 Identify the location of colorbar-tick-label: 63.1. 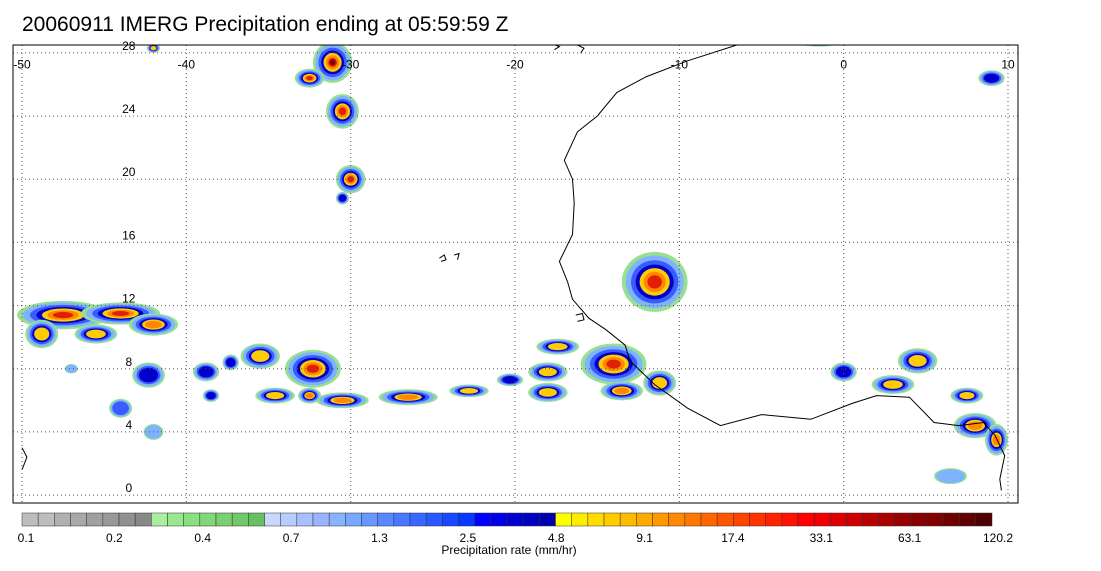
(909, 538).